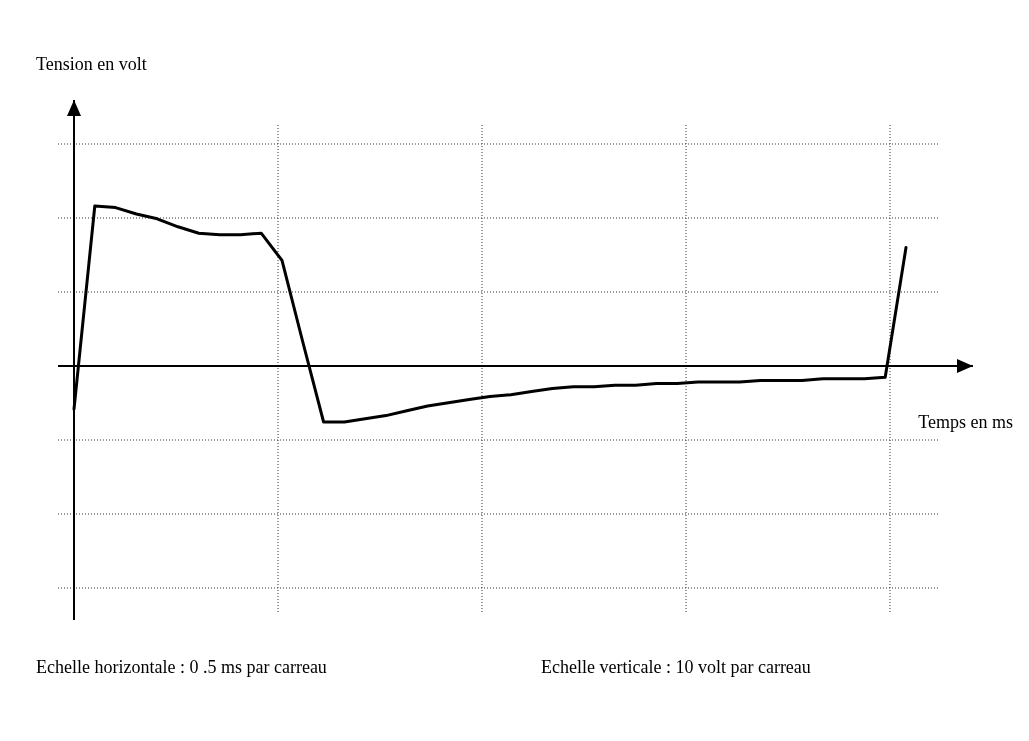 This screenshot has height=741, width=1029. I want to click on text: Tension en volt, so click(91, 64).